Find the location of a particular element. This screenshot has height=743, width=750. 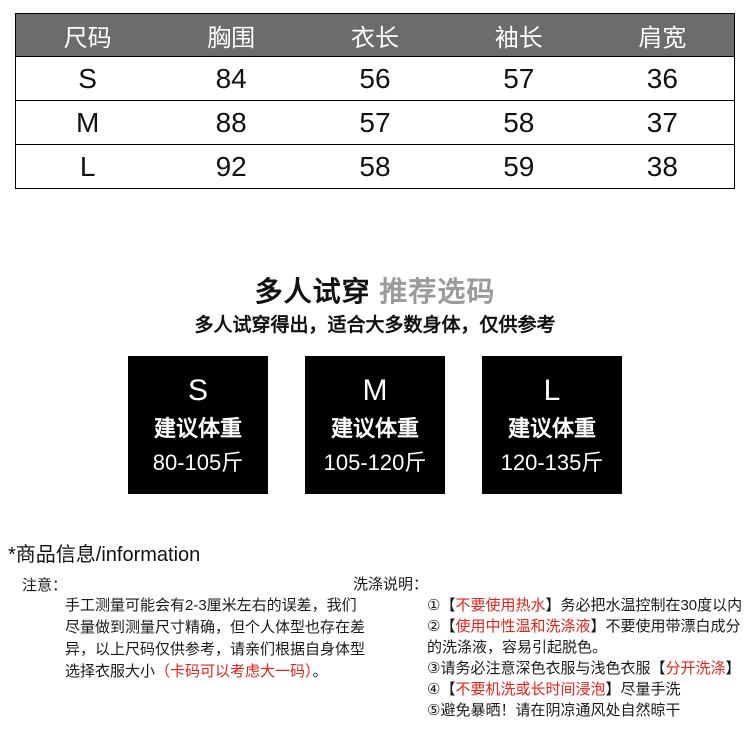

cell-shoulder: 37 is located at coordinates (662, 122).